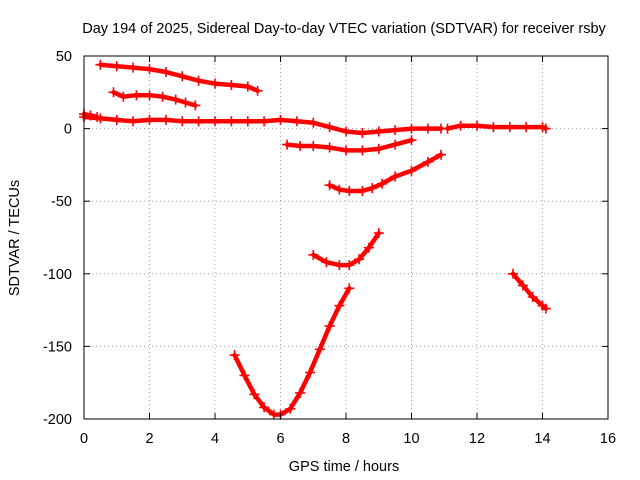  I want to click on y-tick-label: -50, so click(61, 202).